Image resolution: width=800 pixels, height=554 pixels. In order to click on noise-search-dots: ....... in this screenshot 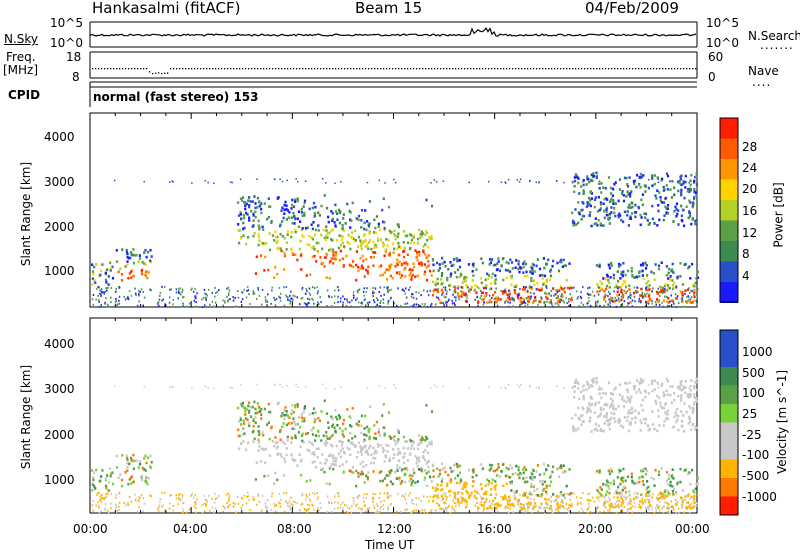, I will do `click(777, 45)`.